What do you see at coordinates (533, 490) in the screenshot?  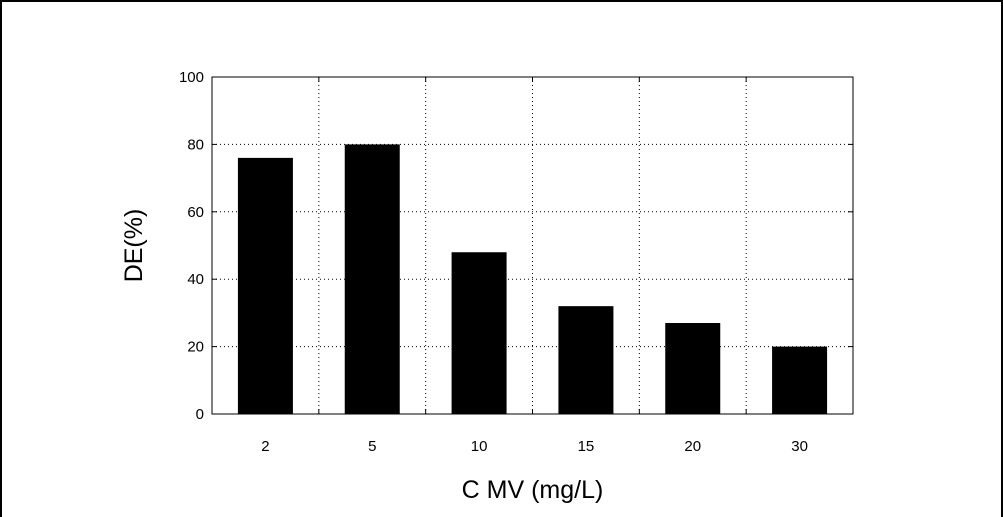 I see `x-axis-title: C MV (mg/L)` at bounding box center [533, 490].